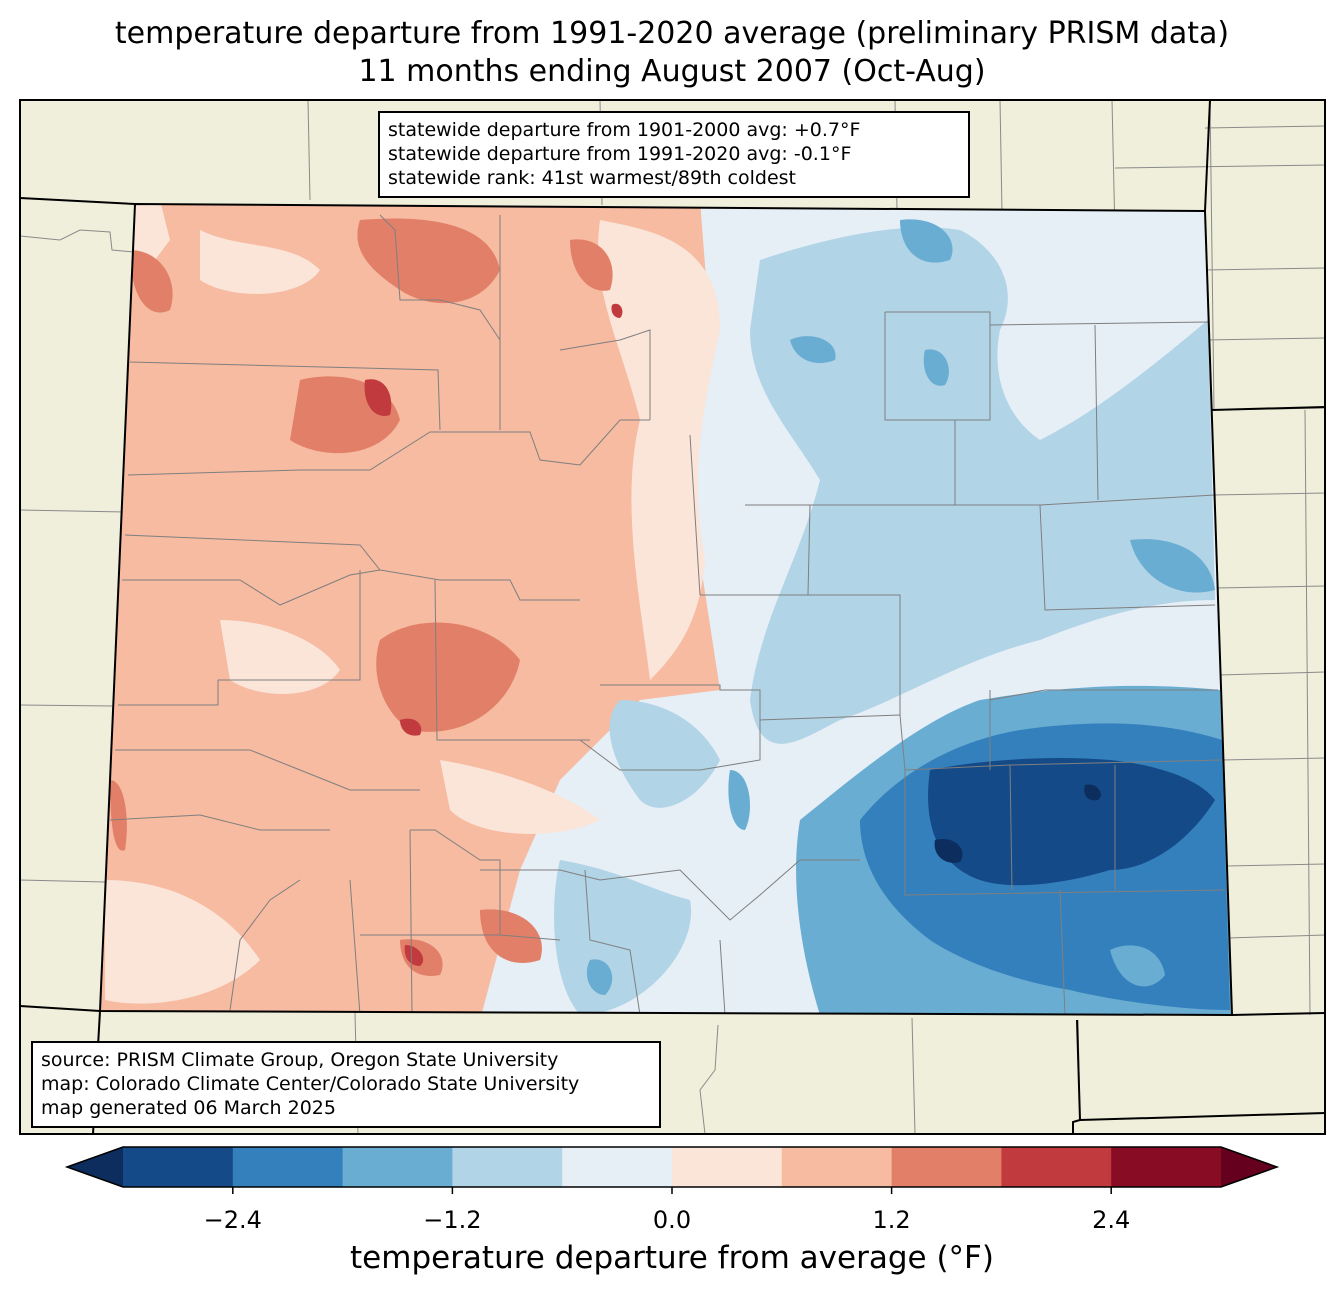  I want to click on colorbar-min-extension, so click(95, 1167).